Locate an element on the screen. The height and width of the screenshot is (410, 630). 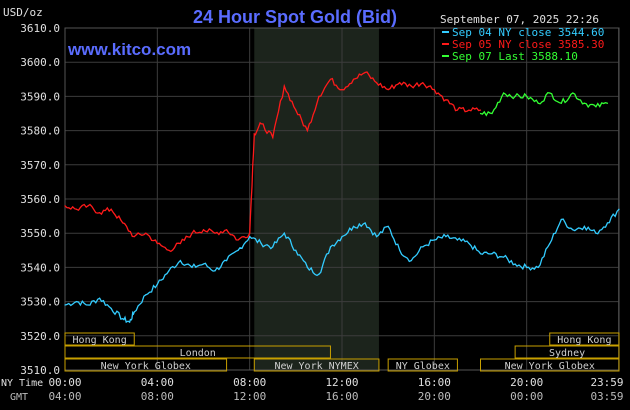
x-tick-label-gmt: 12:00 is located at coordinates (249, 396).